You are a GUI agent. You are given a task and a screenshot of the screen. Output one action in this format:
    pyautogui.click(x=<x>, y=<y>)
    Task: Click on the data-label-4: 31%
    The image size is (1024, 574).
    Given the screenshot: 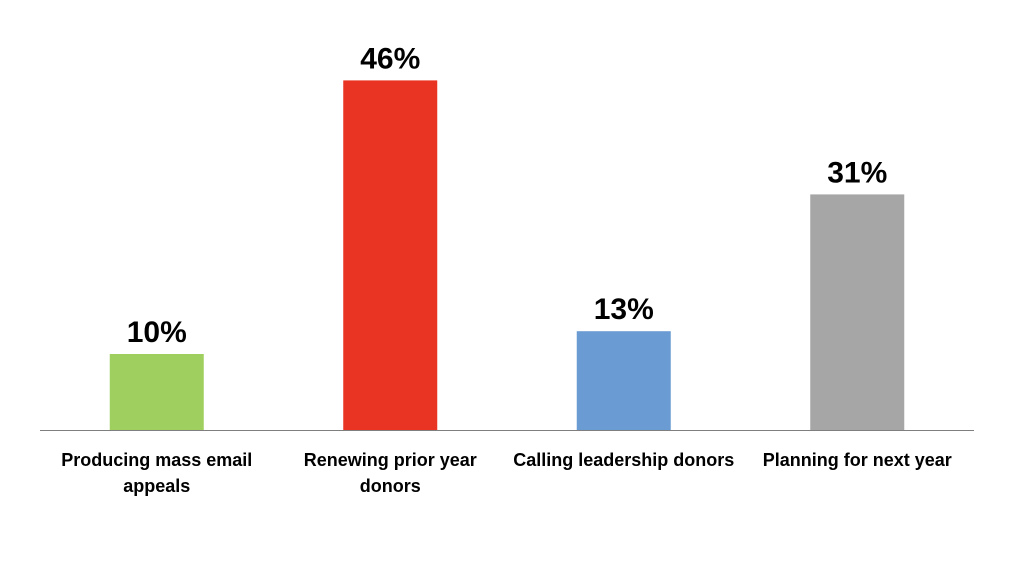 What is the action you would take?
    pyautogui.click(x=857, y=172)
    